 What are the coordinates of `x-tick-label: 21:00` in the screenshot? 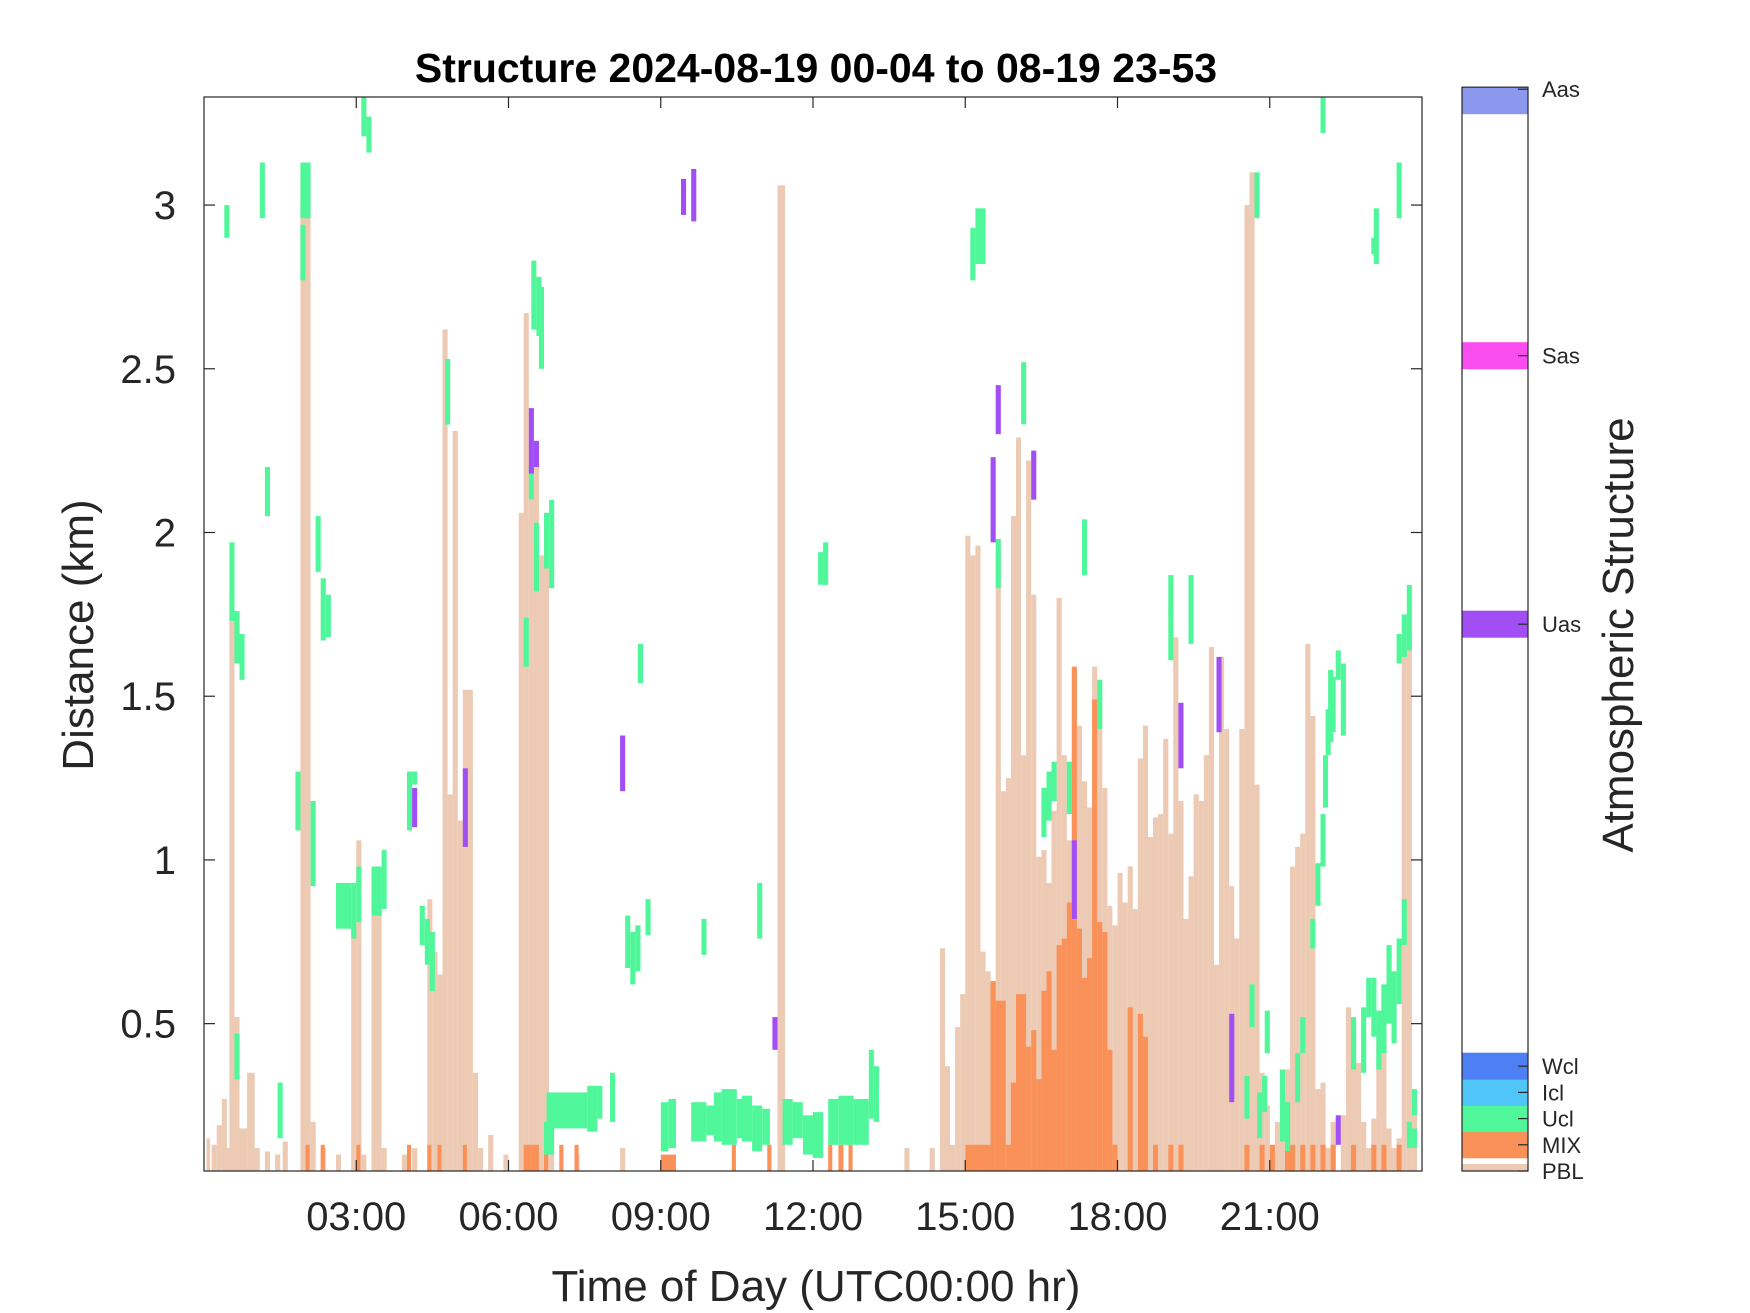 It's located at (1270, 1217).